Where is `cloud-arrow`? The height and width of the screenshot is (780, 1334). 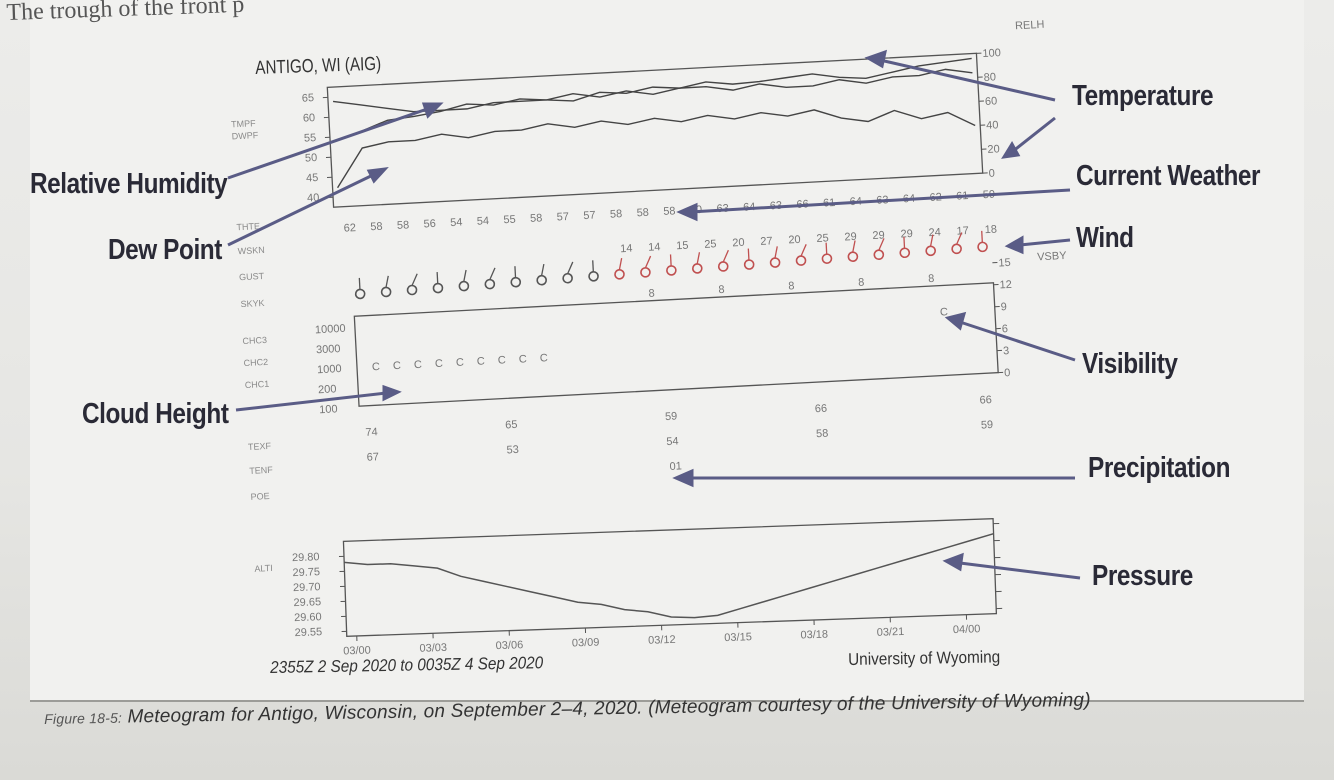
cloud-arrow is located at coordinates (311, 401).